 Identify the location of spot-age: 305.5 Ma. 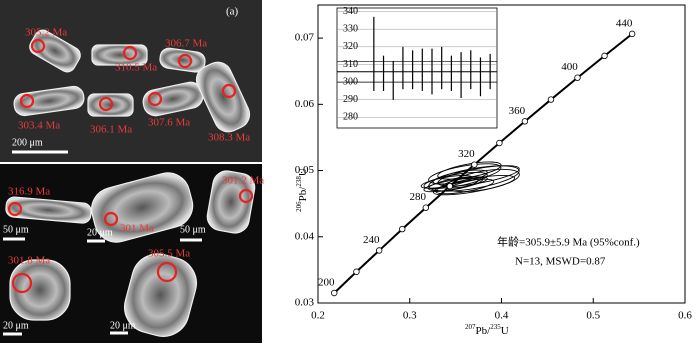
(169, 254).